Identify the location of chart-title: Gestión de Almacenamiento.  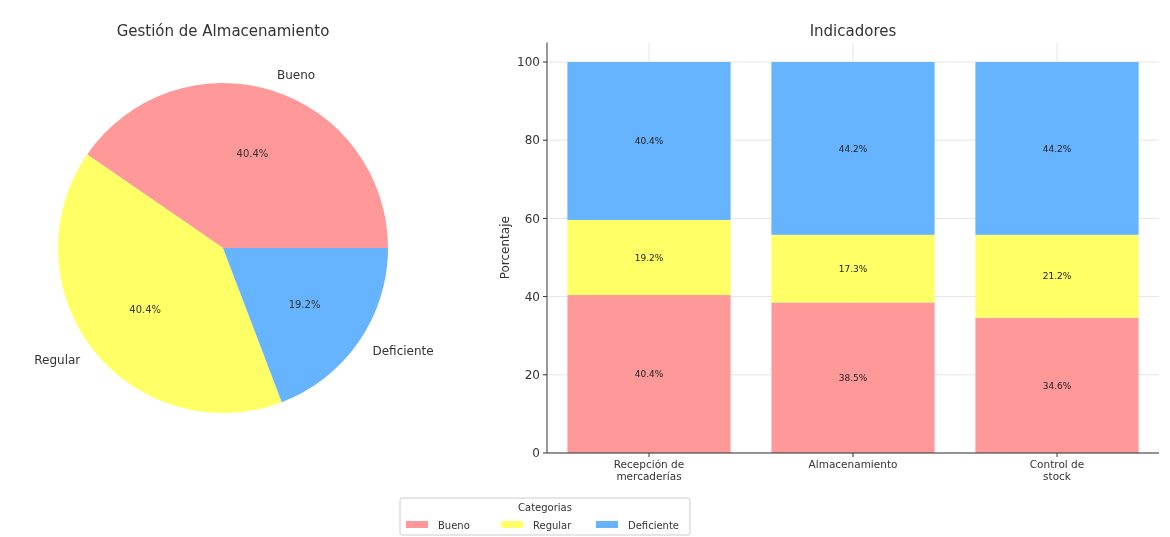
(223, 31).